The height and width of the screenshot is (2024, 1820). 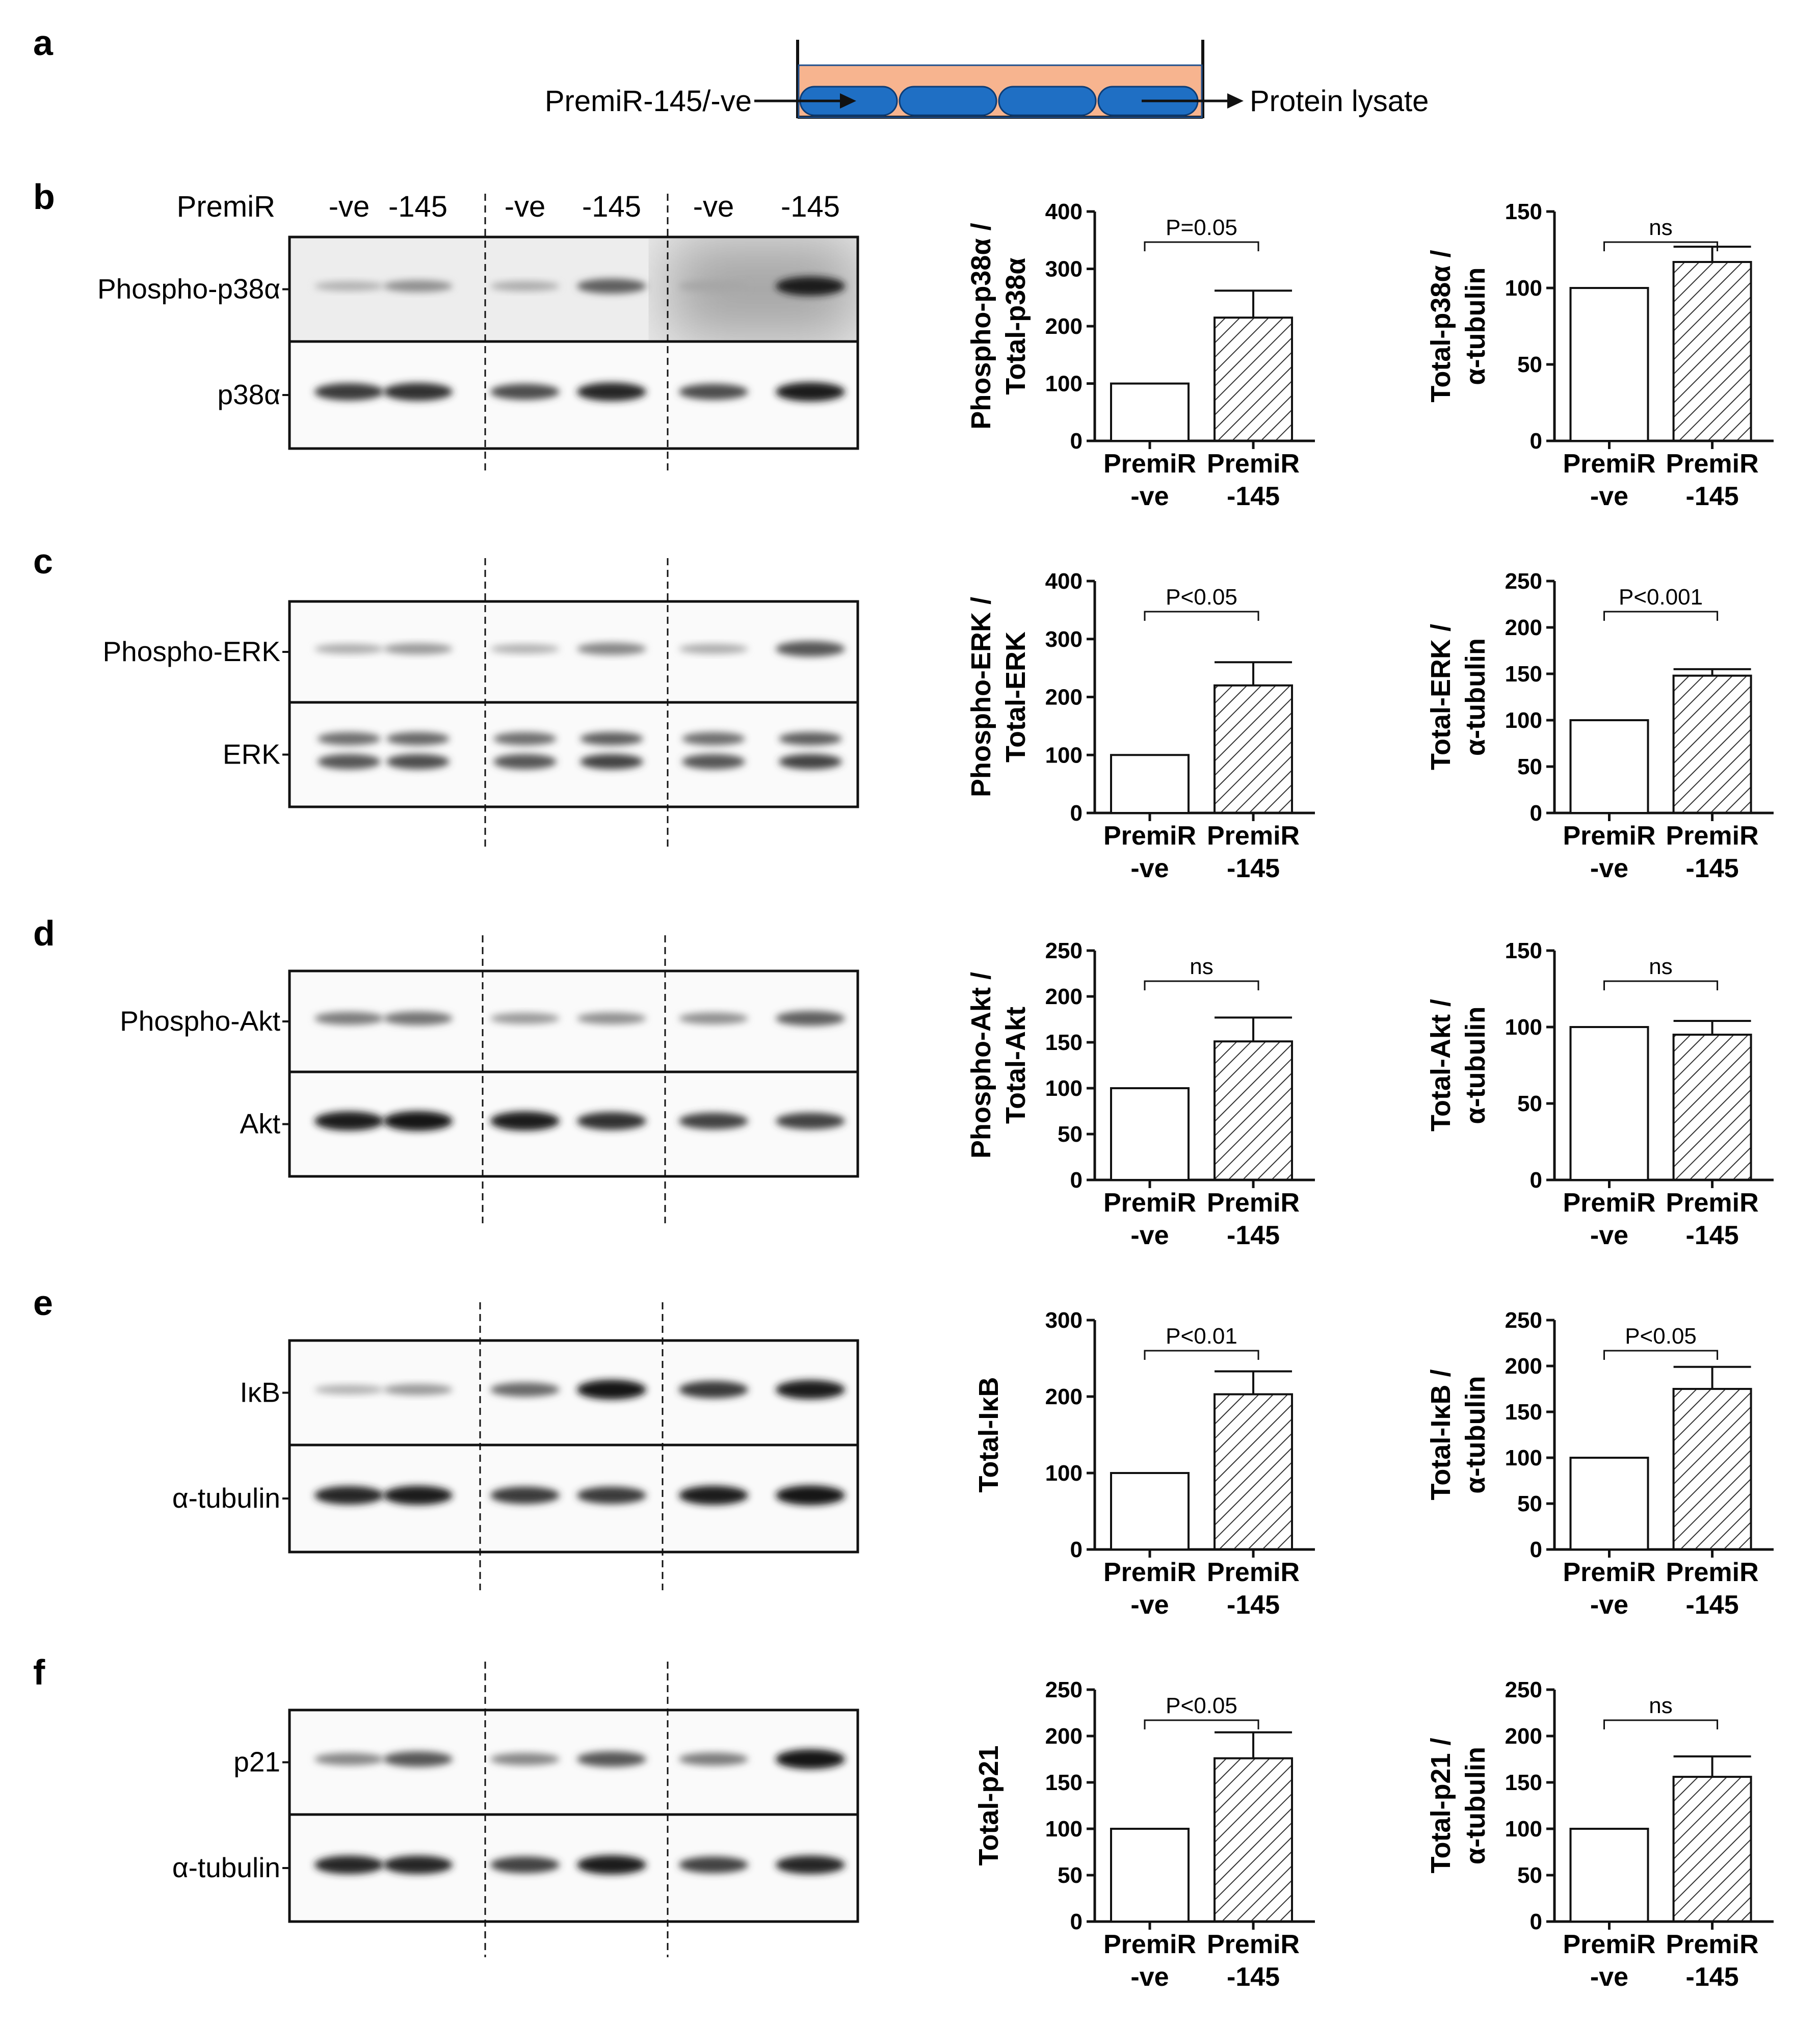 What do you see at coordinates (1441, 1065) in the screenshot?
I see `y-axis-label: Total-Akt /` at bounding box center [1441, 1065].